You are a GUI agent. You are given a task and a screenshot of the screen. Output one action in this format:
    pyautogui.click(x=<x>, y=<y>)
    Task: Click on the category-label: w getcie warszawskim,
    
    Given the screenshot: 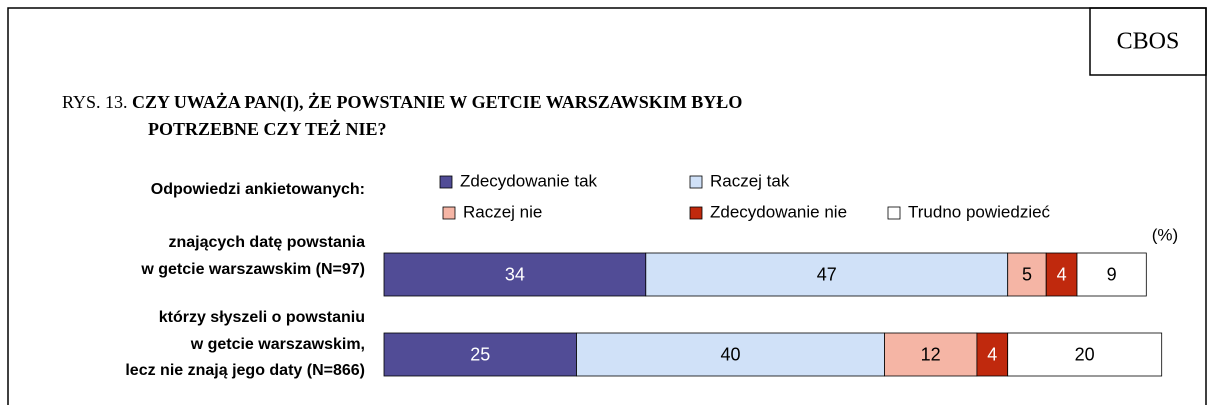 What is the action you would take?
    pyautogui.click(x=277, y=344)
    